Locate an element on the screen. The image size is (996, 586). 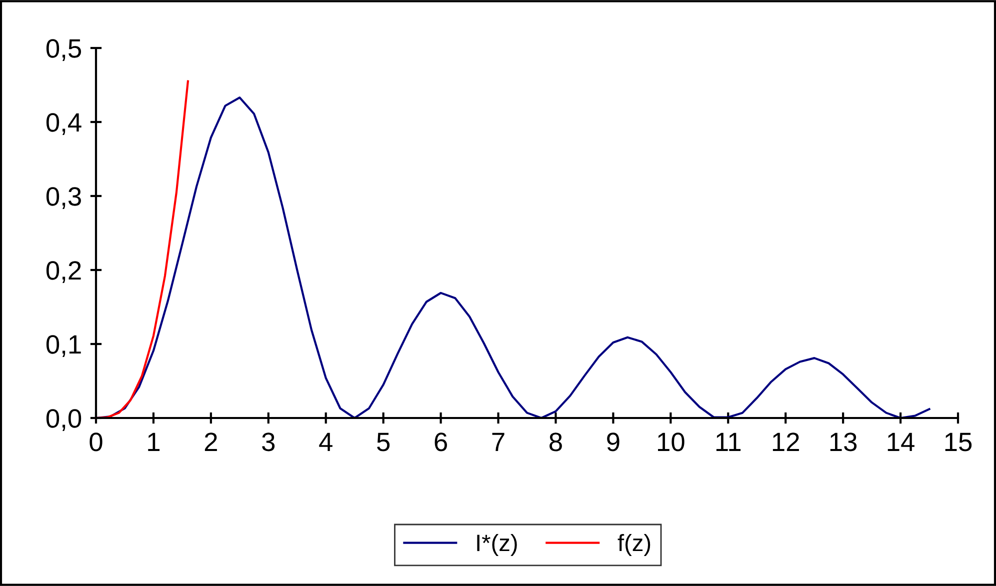
x-tick-label: 1 is located at coordinates (154, 442).